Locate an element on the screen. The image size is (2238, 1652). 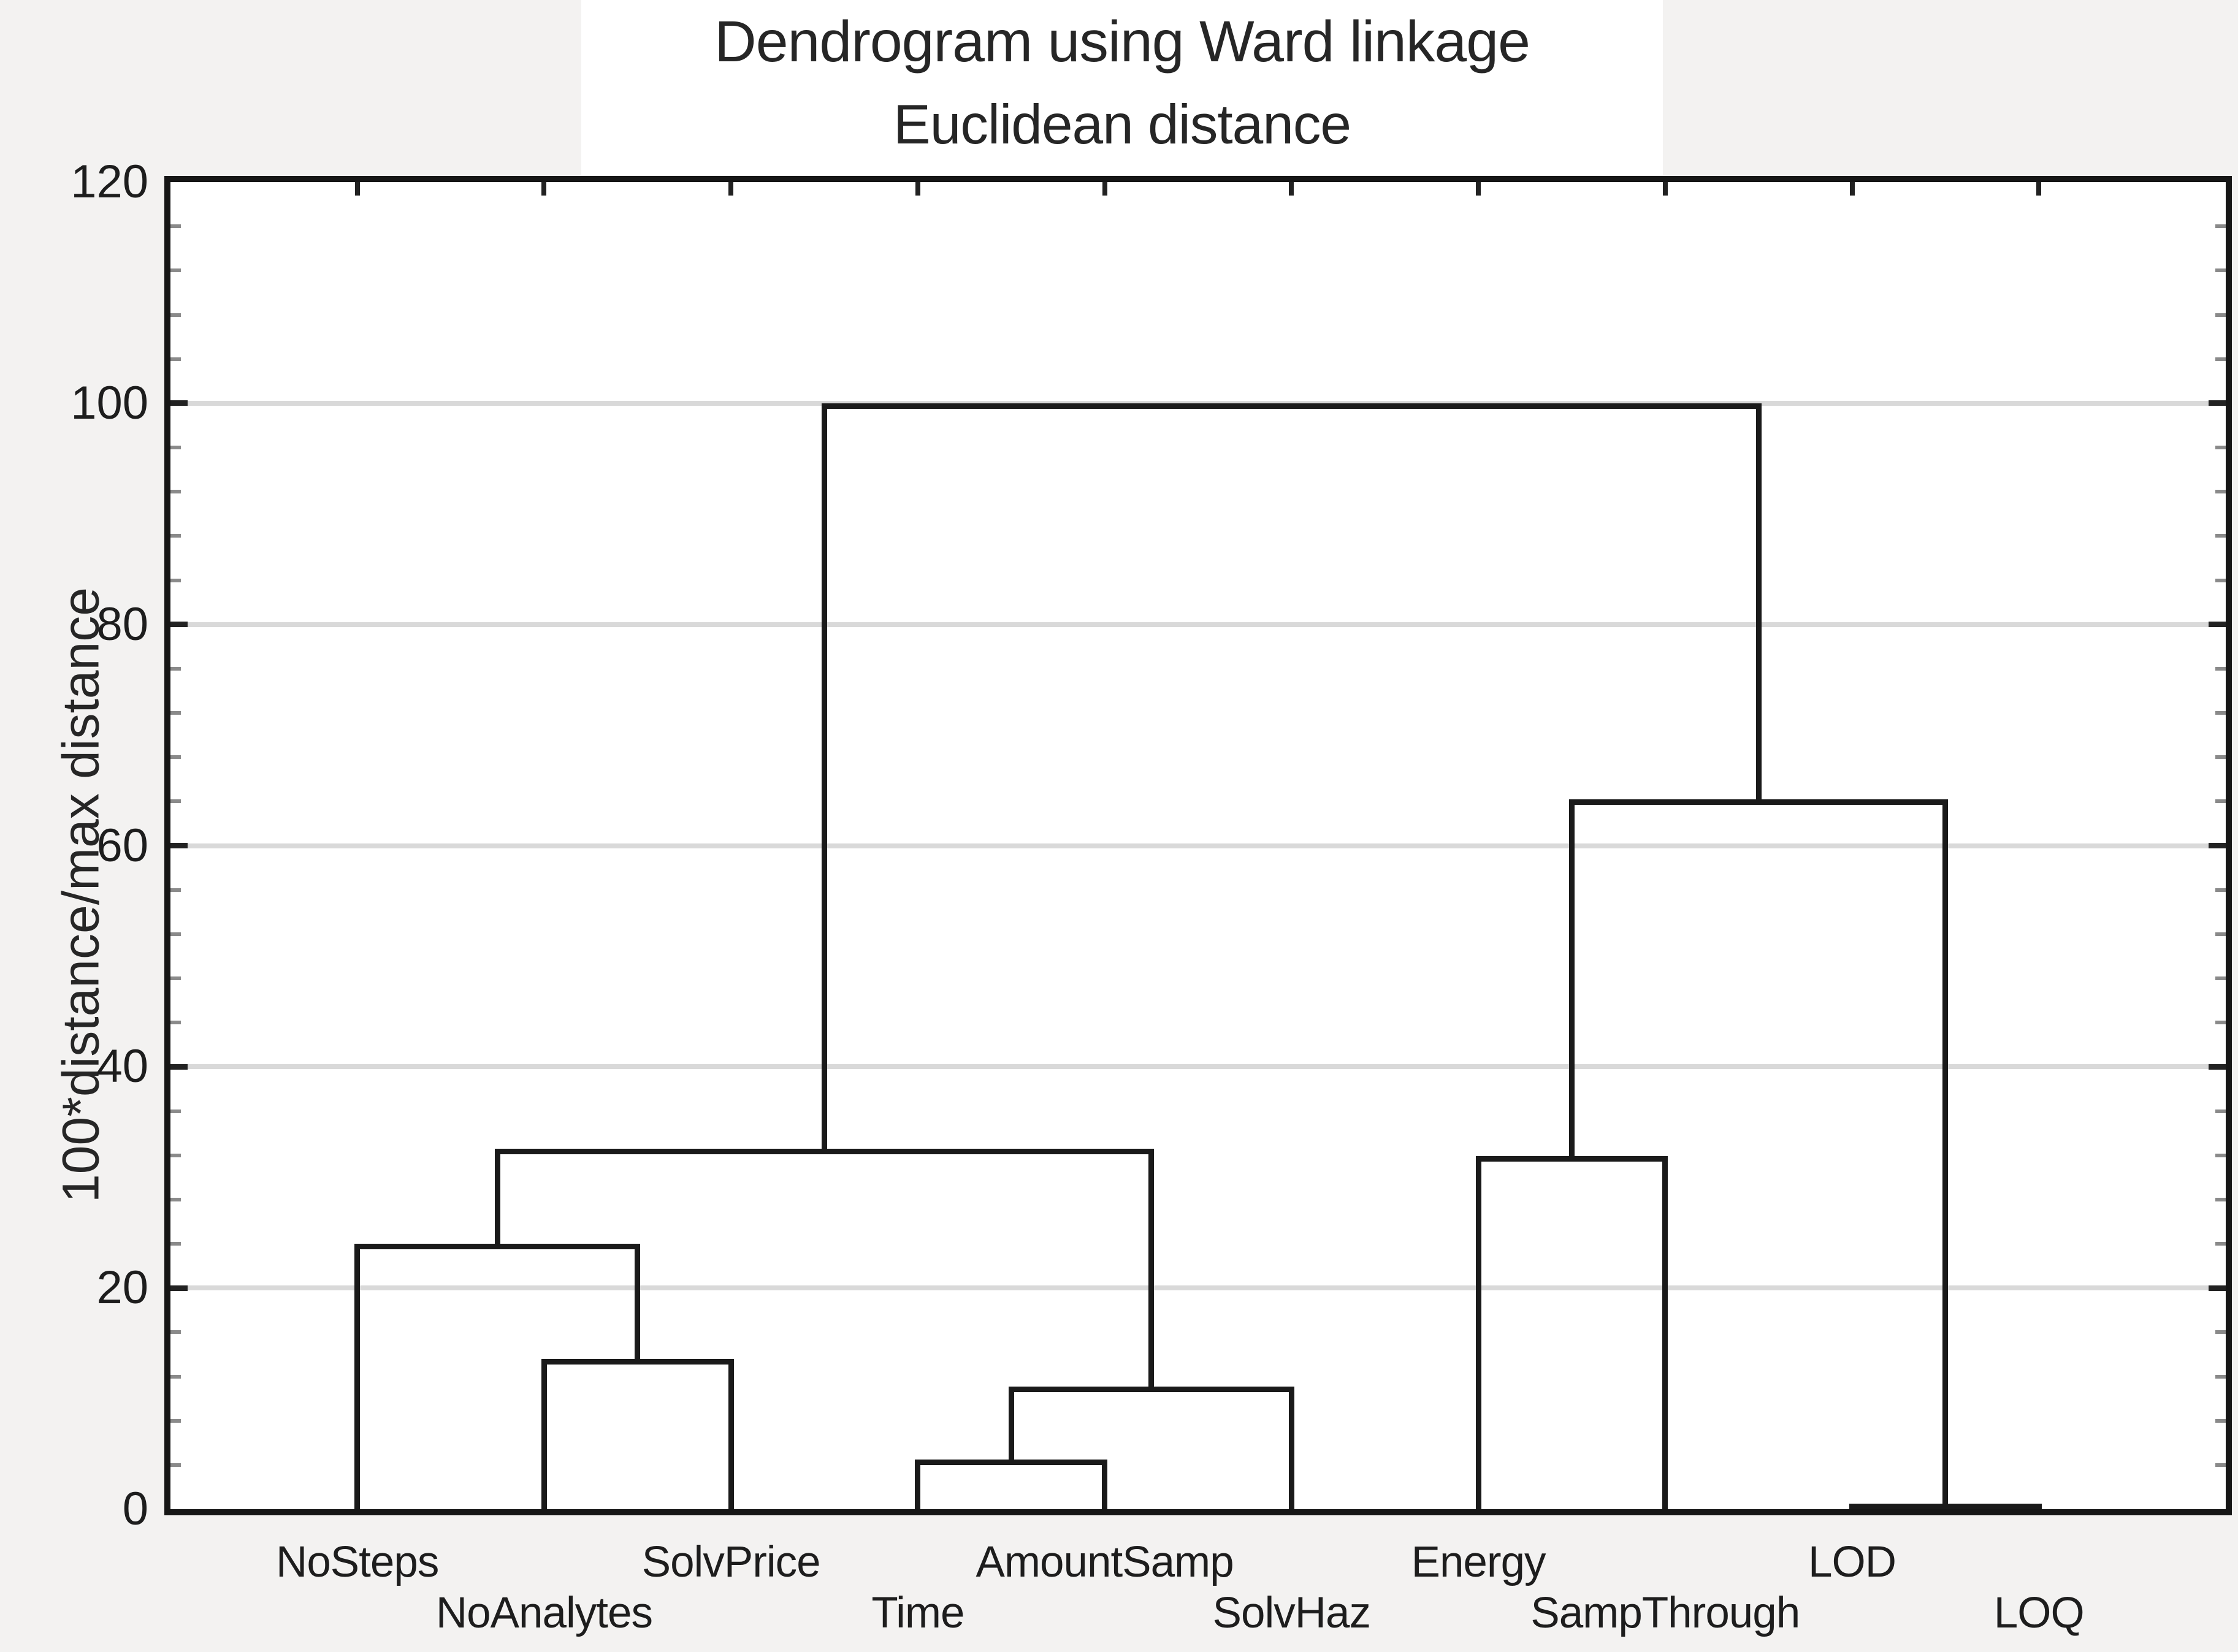
leaf-label: LOQ is located at coordinates (2039, 1613).